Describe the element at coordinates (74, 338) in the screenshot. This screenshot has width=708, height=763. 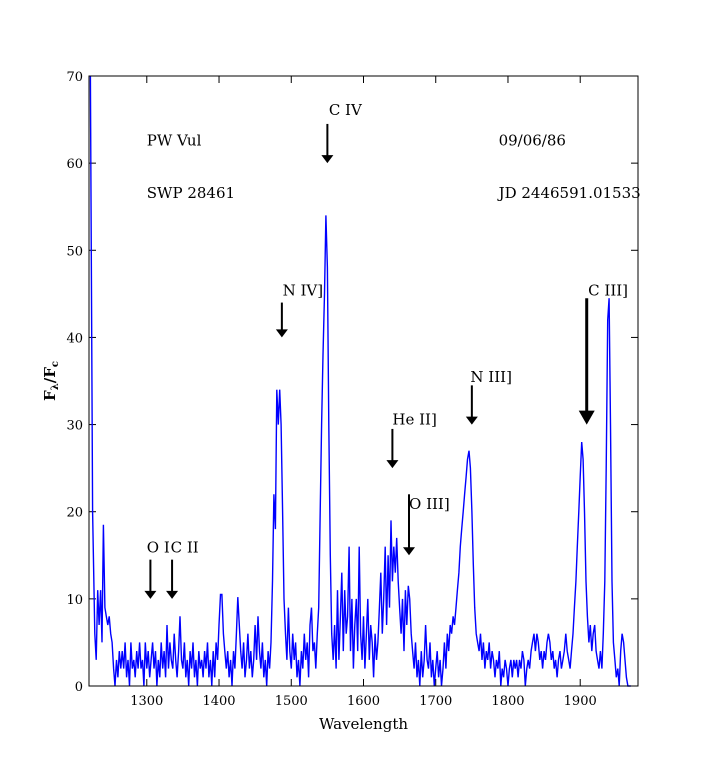
I see `y-tick-label: 40` at that location.